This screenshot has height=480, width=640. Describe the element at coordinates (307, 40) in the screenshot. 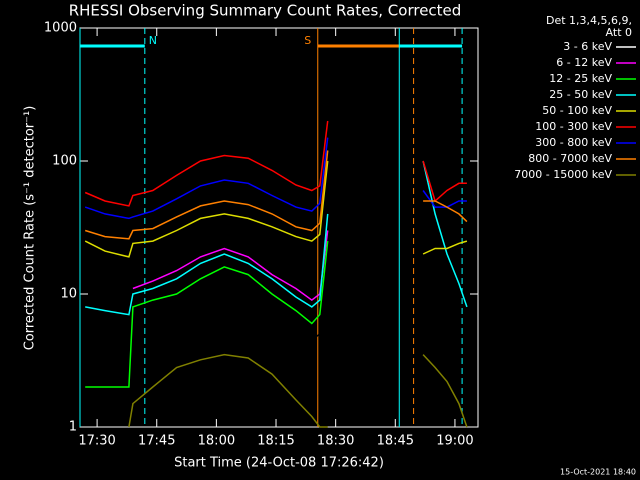

I see `interval-label: S` at that location.